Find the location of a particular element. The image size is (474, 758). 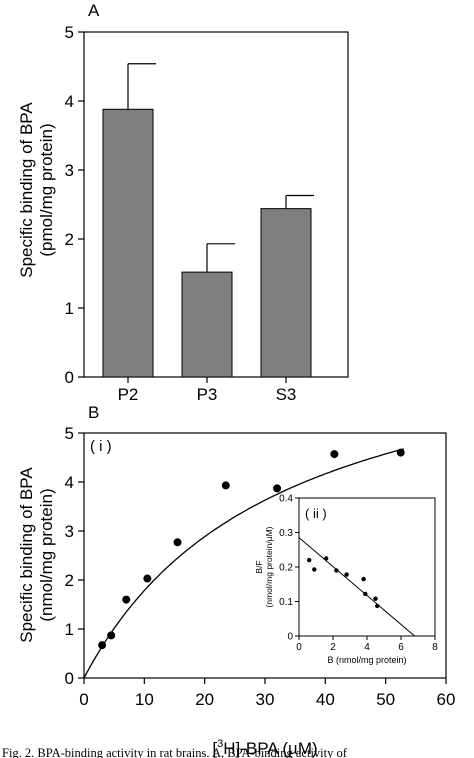

a-y-tick-label: 5 is located at coordinates (69, 32).